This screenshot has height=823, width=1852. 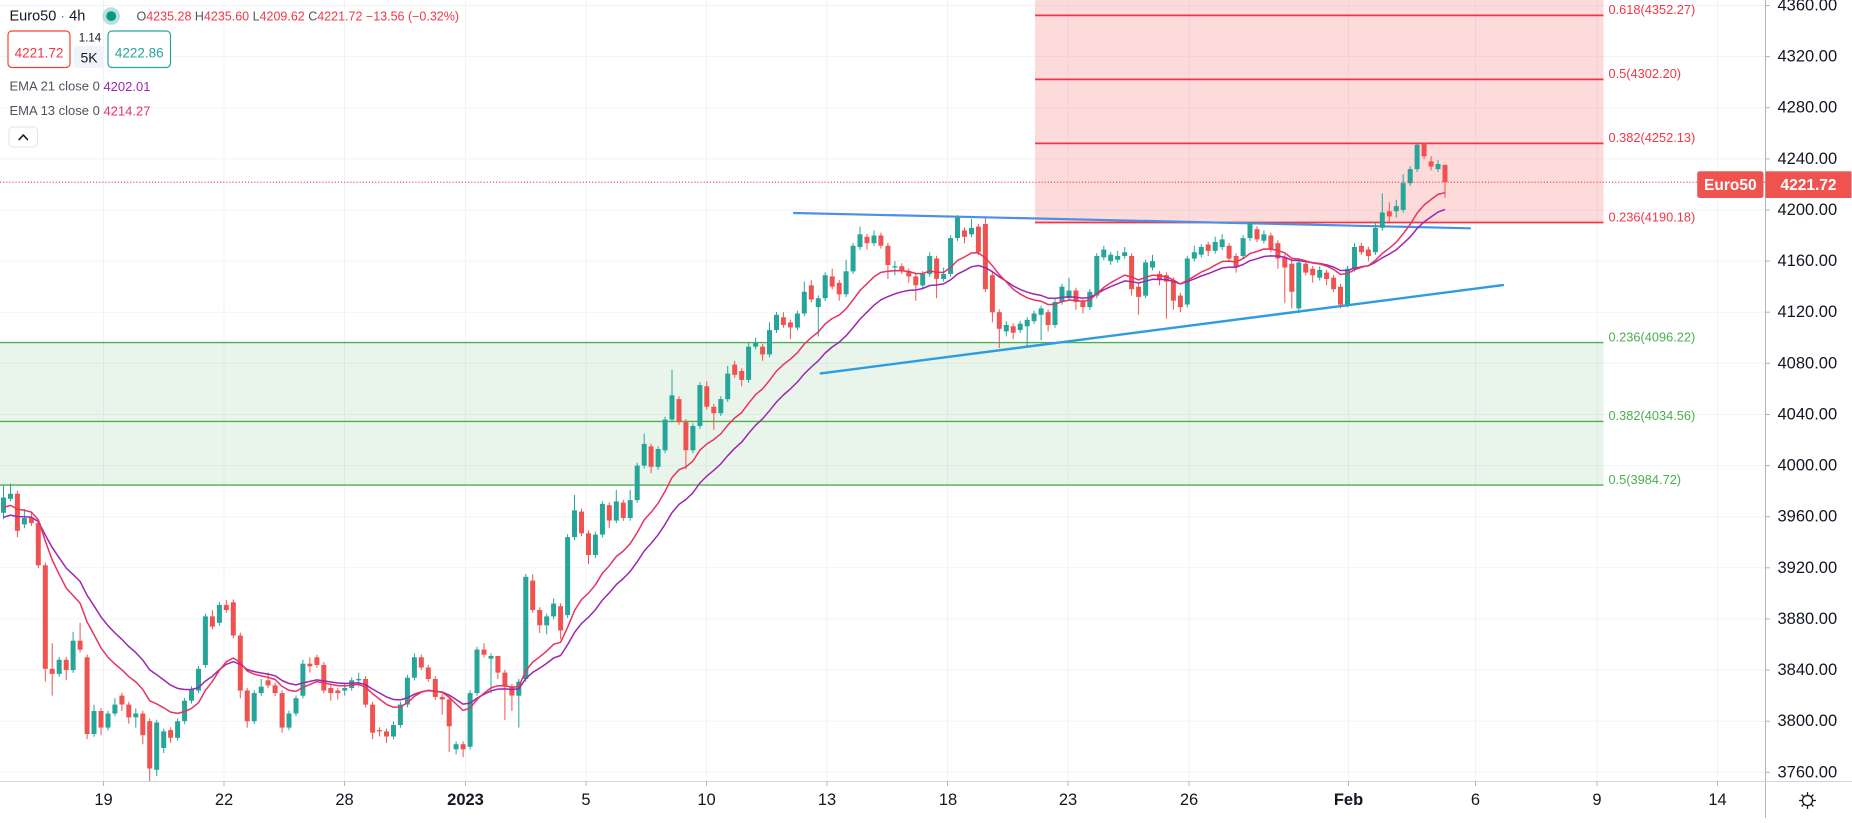 I want to click on svg-text: 4040.00, so click(x=1808, y=415).